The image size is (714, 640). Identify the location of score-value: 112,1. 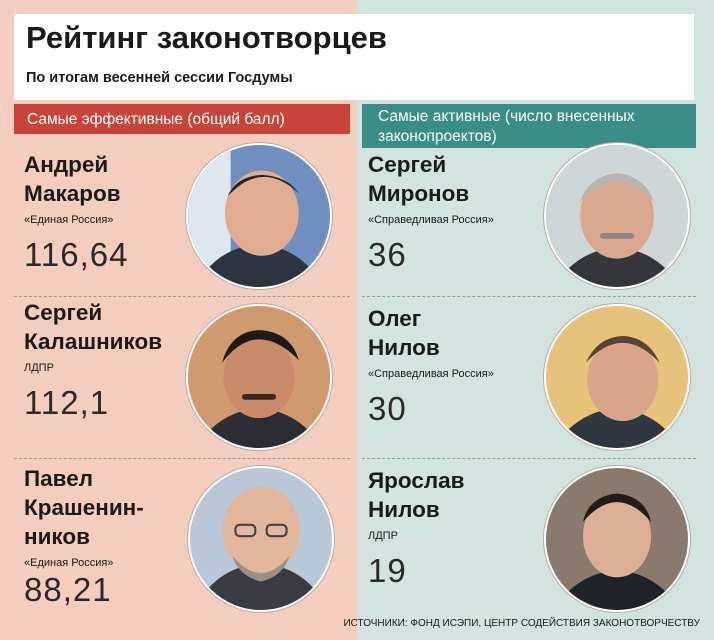
(67, 402).